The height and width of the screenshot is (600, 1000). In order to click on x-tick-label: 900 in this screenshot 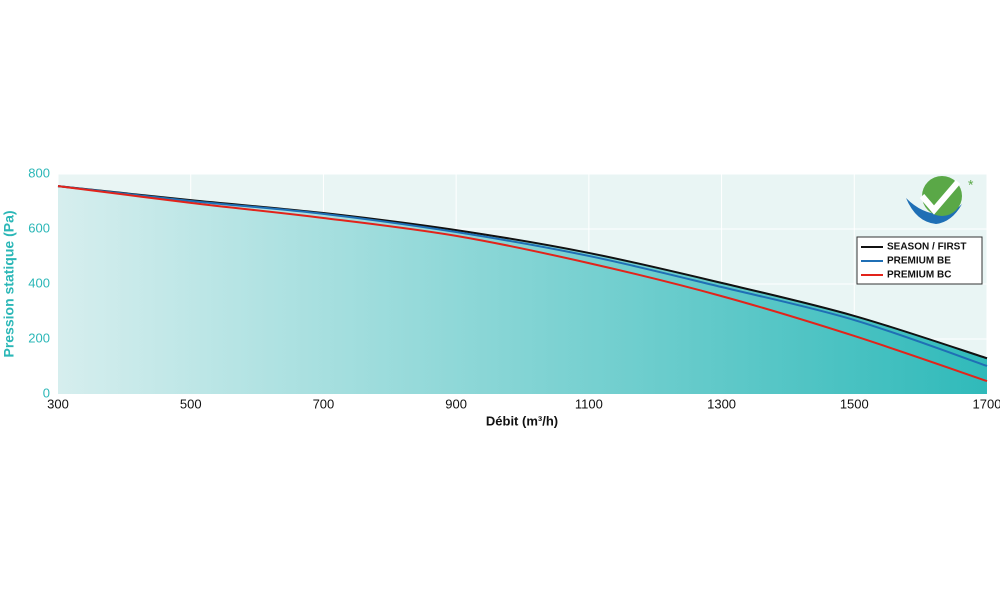, I will do `click(456, 403)`.